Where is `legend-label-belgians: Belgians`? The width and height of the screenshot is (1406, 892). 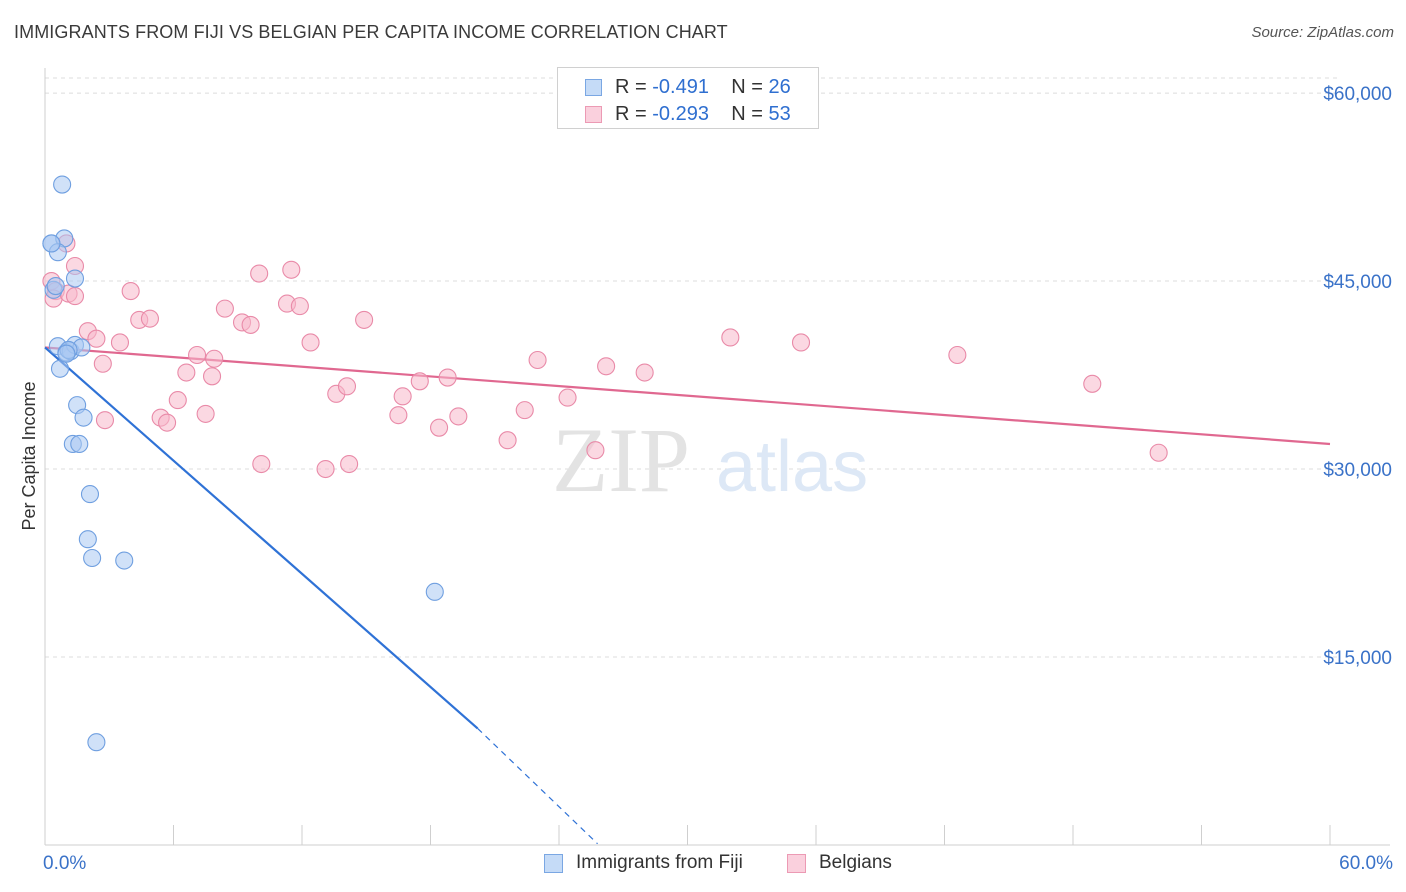
legend-label-belgians: Belgians is located at coordinates (855, 862).